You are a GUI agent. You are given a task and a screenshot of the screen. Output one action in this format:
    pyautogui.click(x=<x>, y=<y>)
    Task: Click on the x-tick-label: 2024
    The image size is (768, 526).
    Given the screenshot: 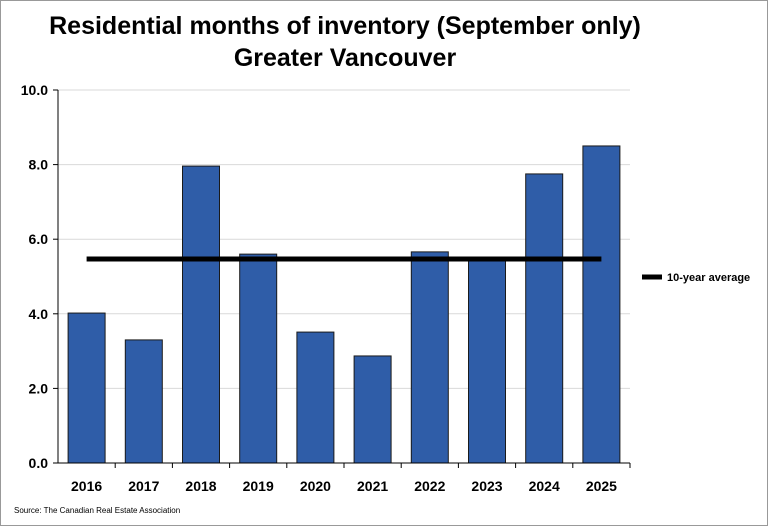 What is the action you would take?
    pyautogui.click(x=544, y=486)
    